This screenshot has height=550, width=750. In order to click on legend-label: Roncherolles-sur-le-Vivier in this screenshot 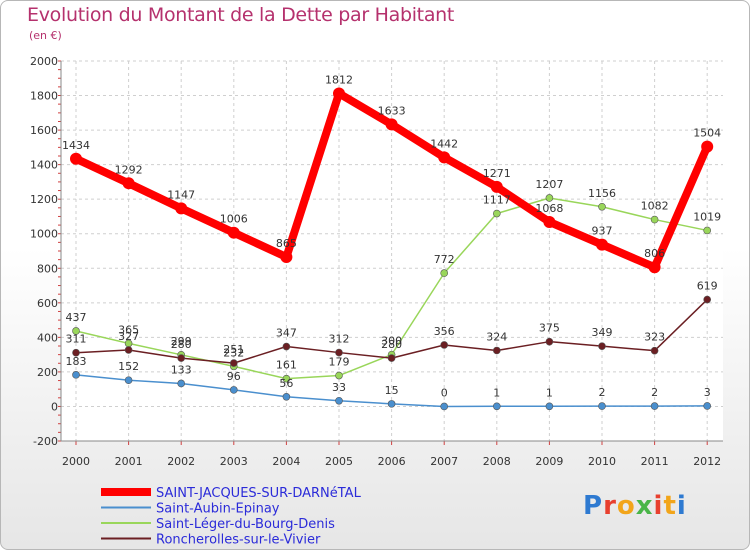, I will do `click(238, 540)`.